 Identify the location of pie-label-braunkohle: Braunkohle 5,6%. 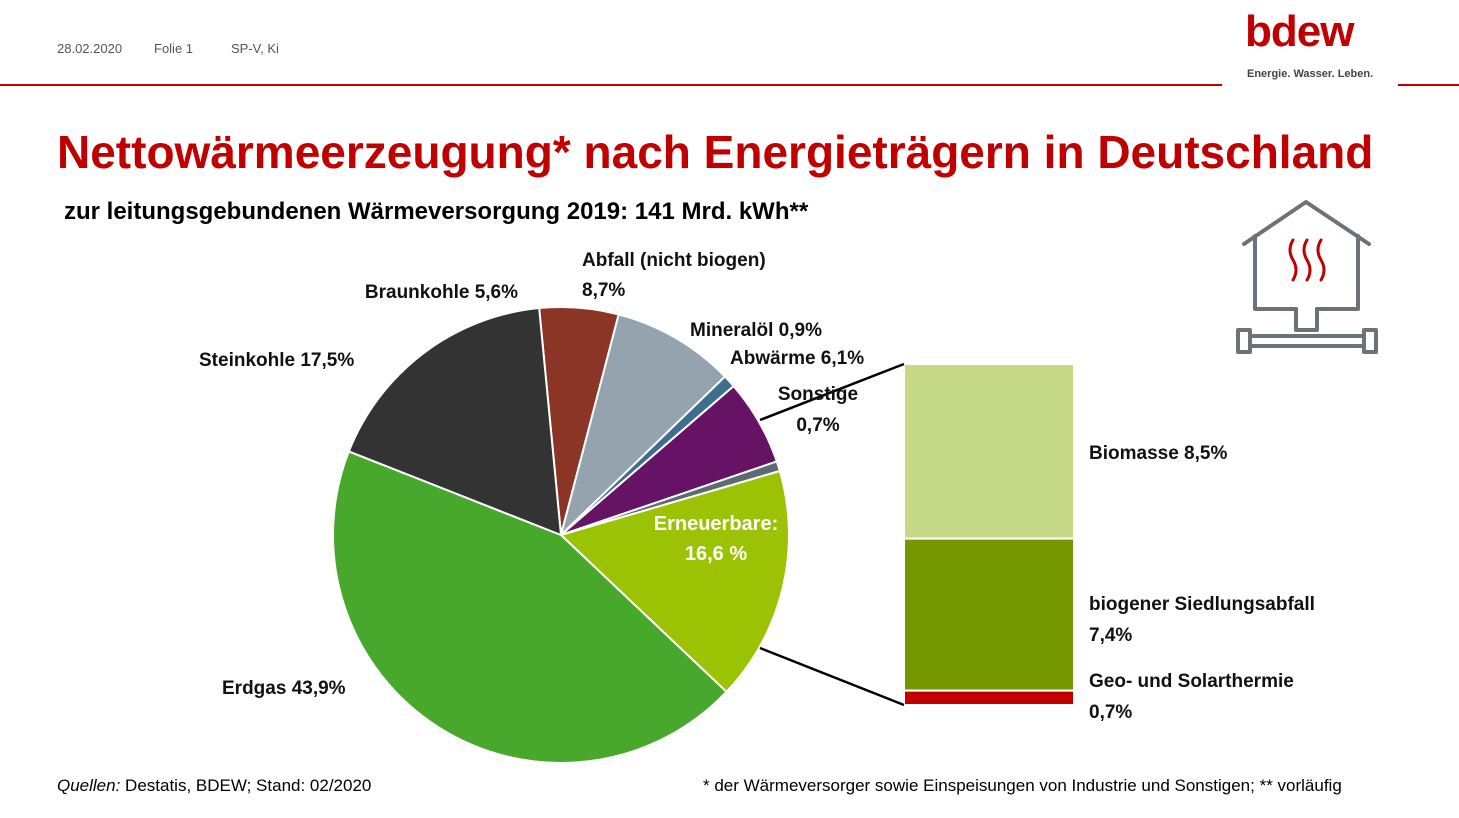
(441, 292).